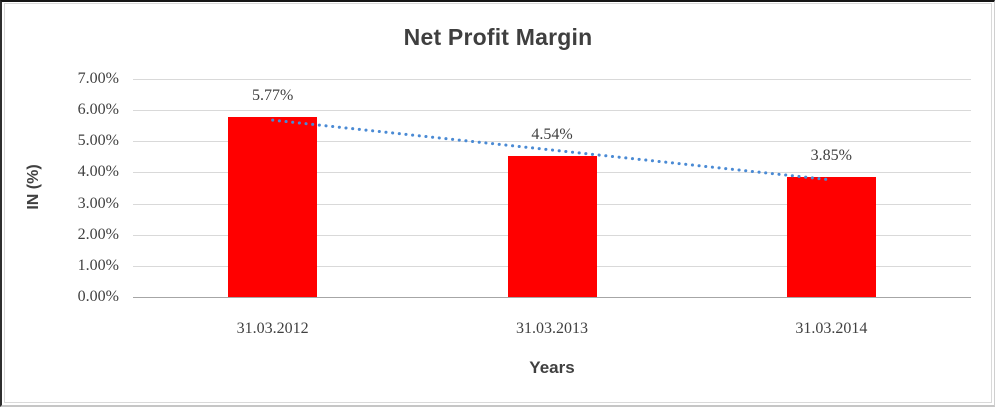 The width and height of the screenshot is (995, 407). Describe the element at coordinates (831, 328) in the screenshot. I see `x-tick-label: 31.03.2014` at that location.